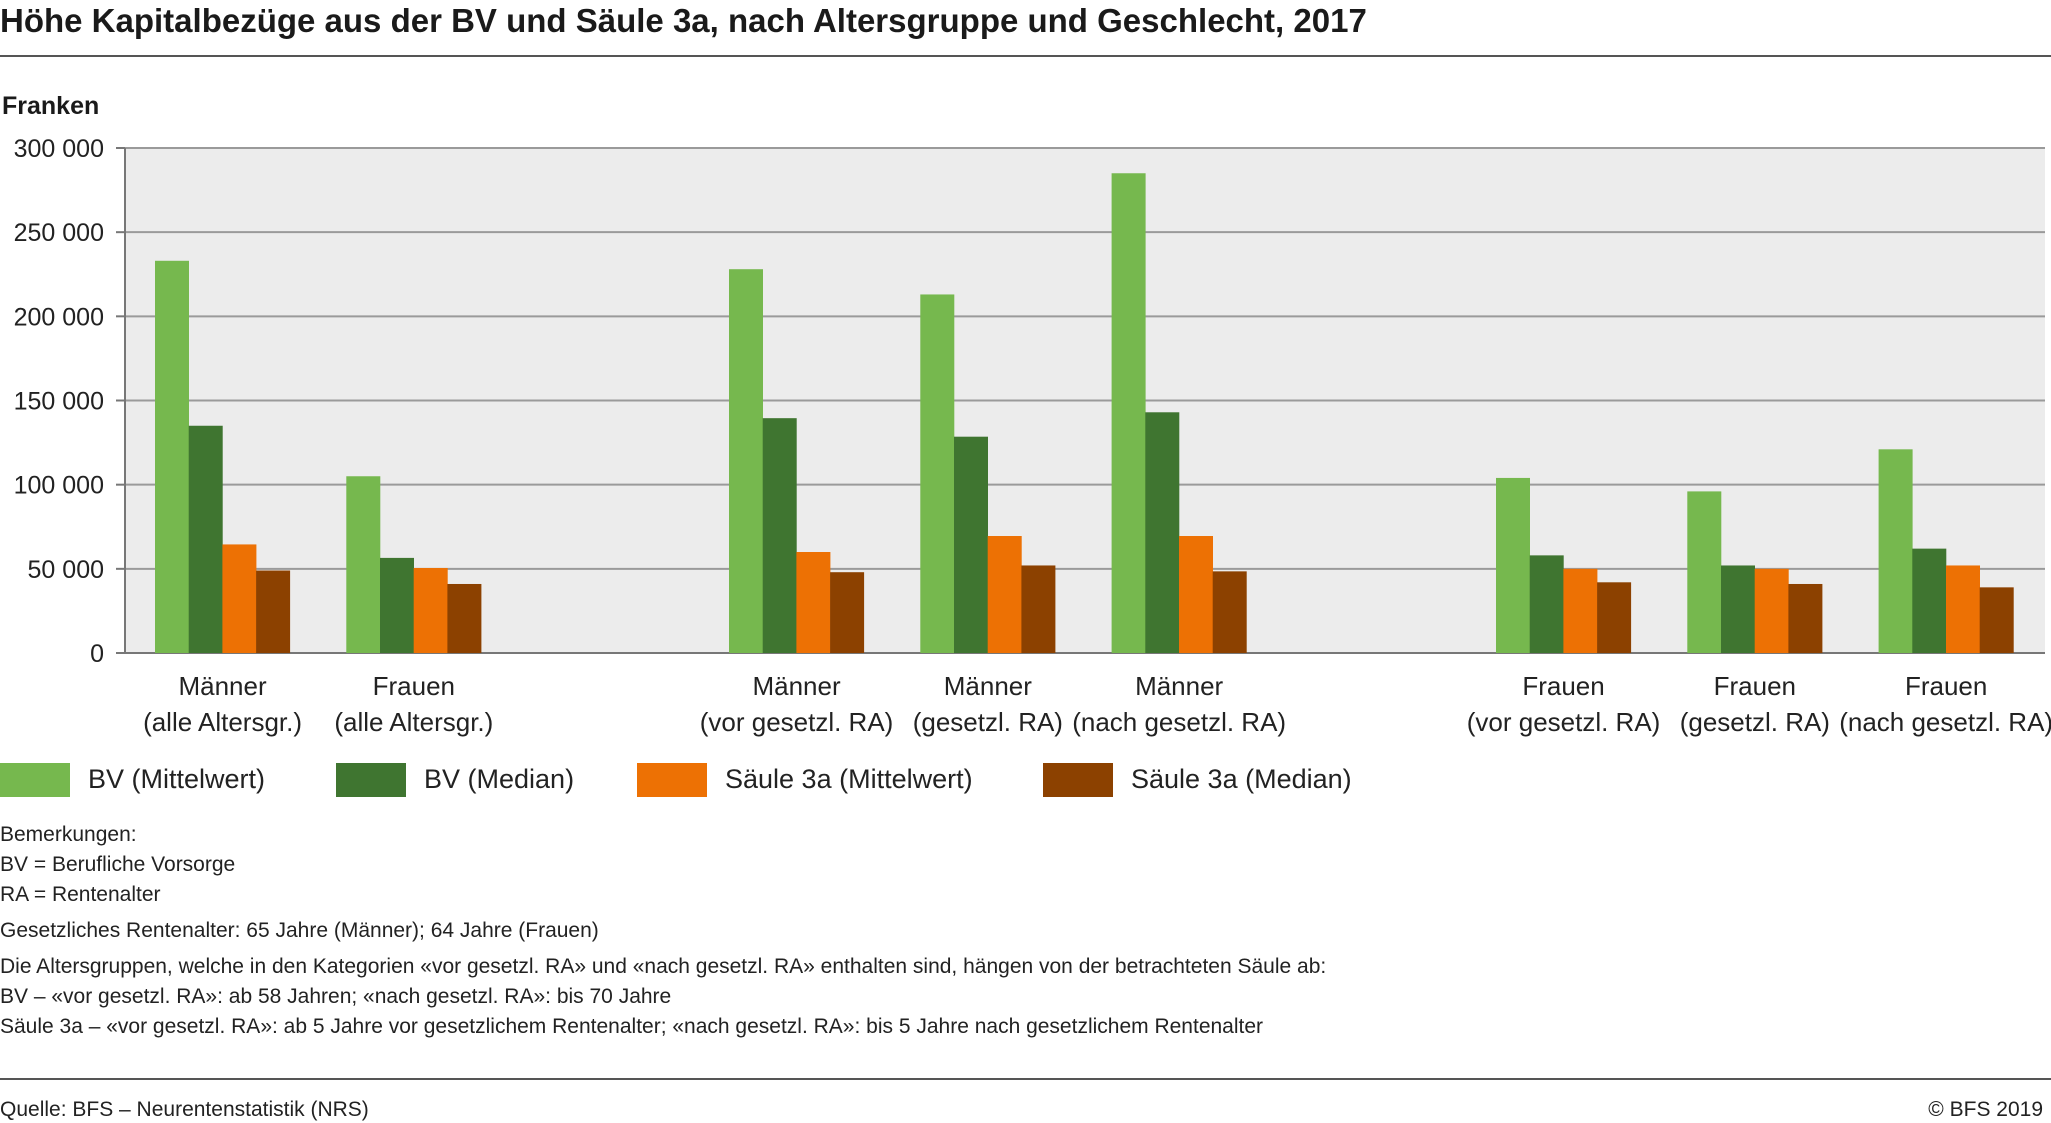 The height and width of the screenshot is (1123, 2051). Describe the element at coordinates (1025, 56) in the screenshot. I see `title-divider` at that location.